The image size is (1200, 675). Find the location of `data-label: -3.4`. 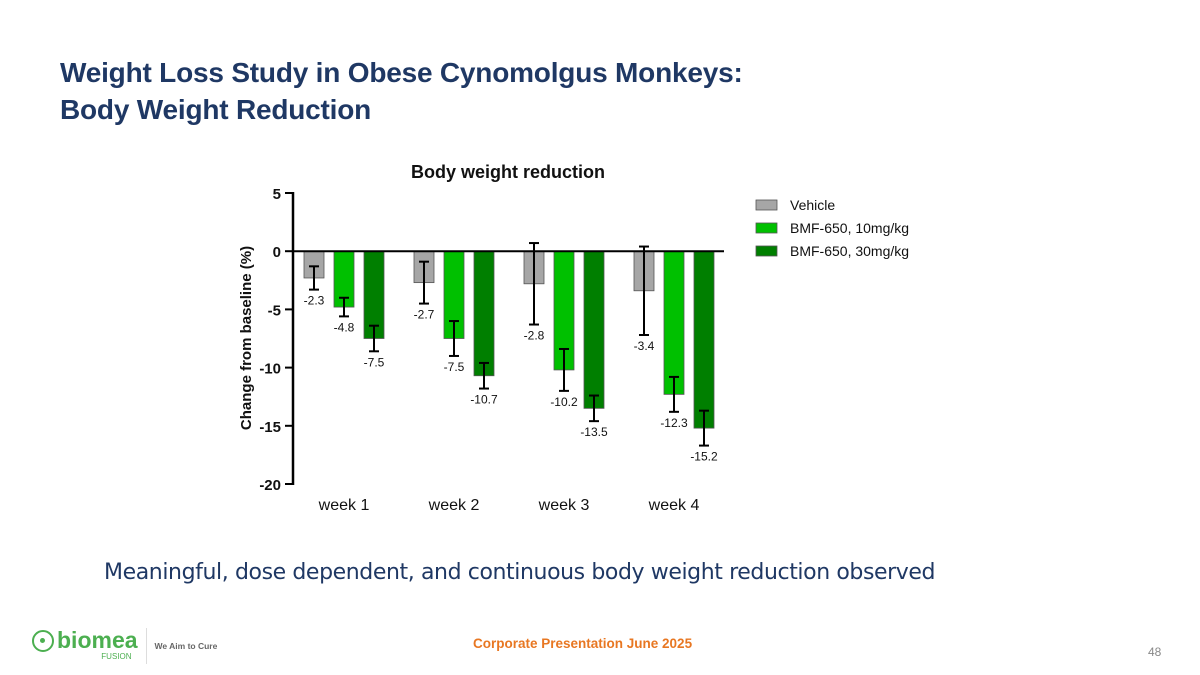

data-label: -3.4 is located at coordinates (644, 346).